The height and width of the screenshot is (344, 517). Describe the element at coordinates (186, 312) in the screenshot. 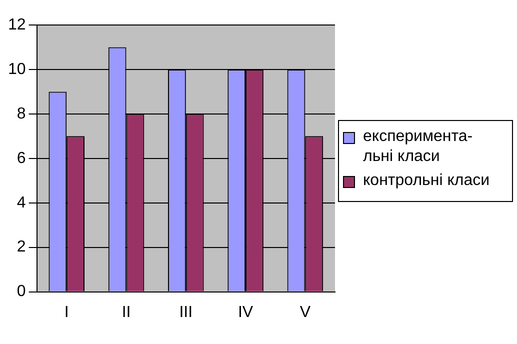

I see `x-tick-label: III` at that location.